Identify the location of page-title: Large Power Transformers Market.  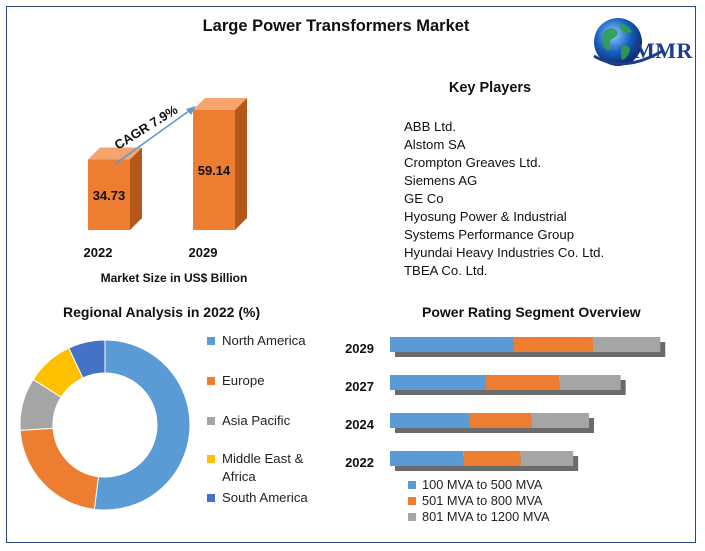
(336, 26).